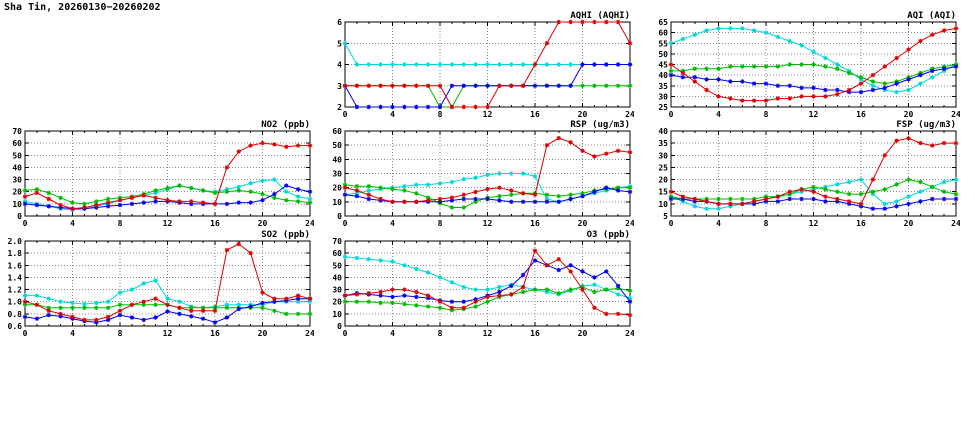 The width and height of the screenshot is (975, 447). Describe the element at coordinates (15, 253) in the screenshot. I see `svg-text: 1.8` at that location.